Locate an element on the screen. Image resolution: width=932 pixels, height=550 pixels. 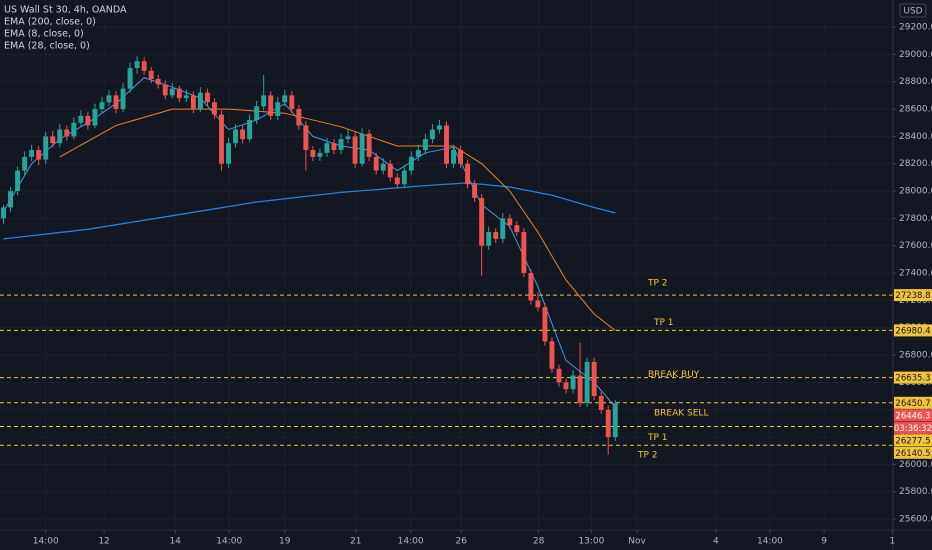
y-tick-label: 28000.0 is located at coordinates (915, 192).